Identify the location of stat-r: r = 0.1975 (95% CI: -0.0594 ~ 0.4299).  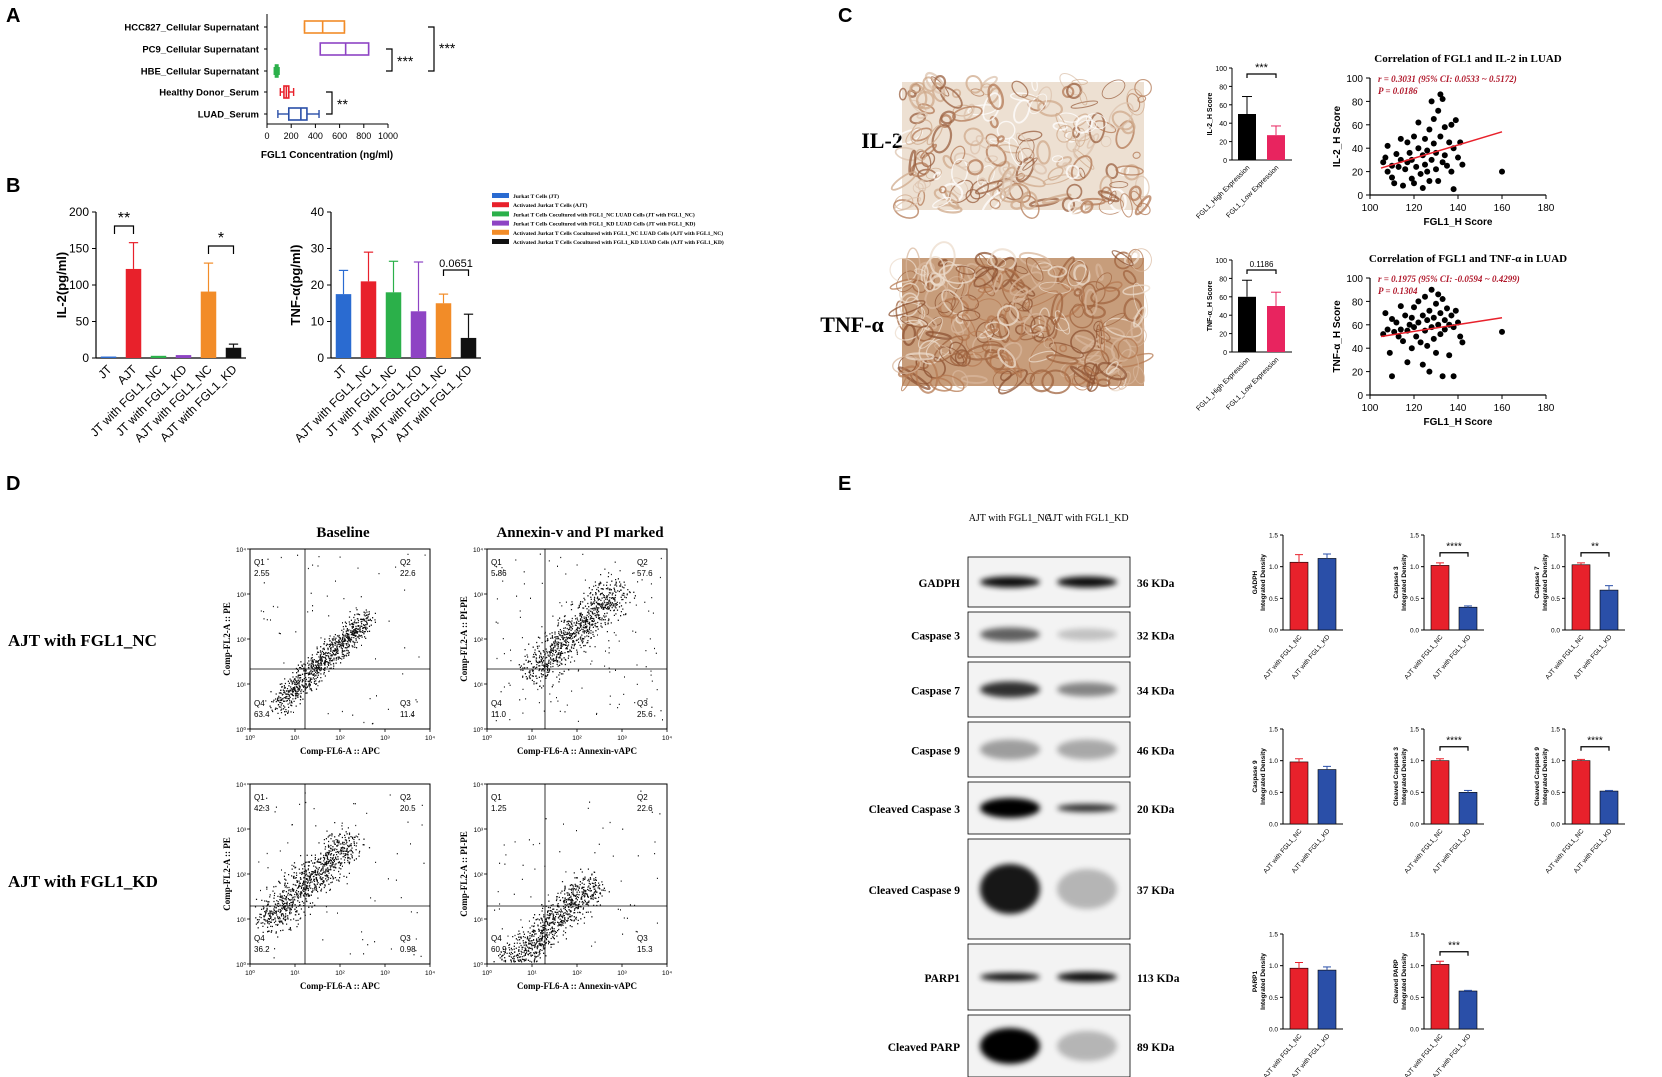
(1449, 279).